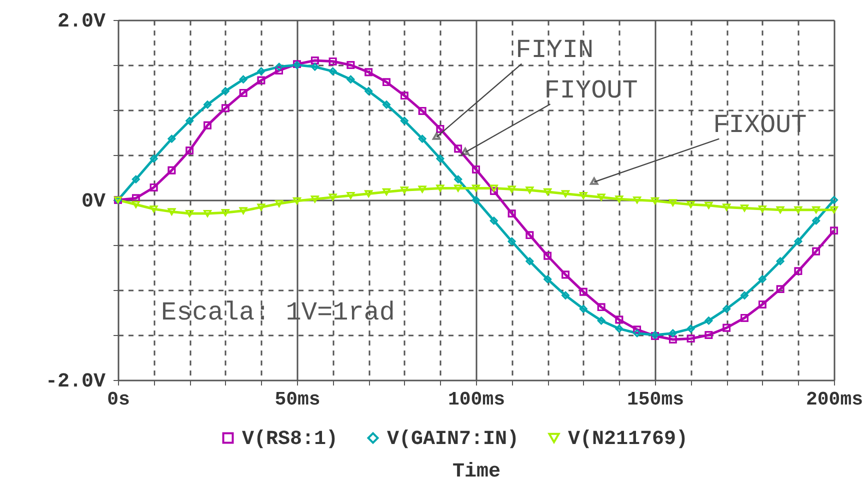 This screenshot has width=864, height=493. What do you see at coordinates (760, 125) in the screenshot?
I see `annotation: FIXOUT` at bounding box center [760, 125].